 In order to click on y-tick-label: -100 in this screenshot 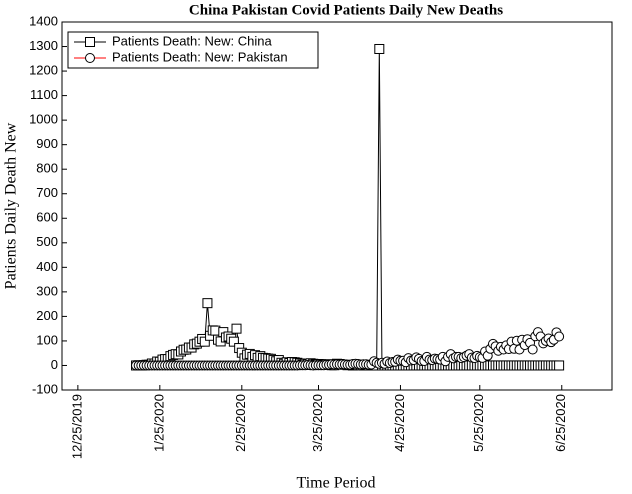, I will do `click(45, 388)`.